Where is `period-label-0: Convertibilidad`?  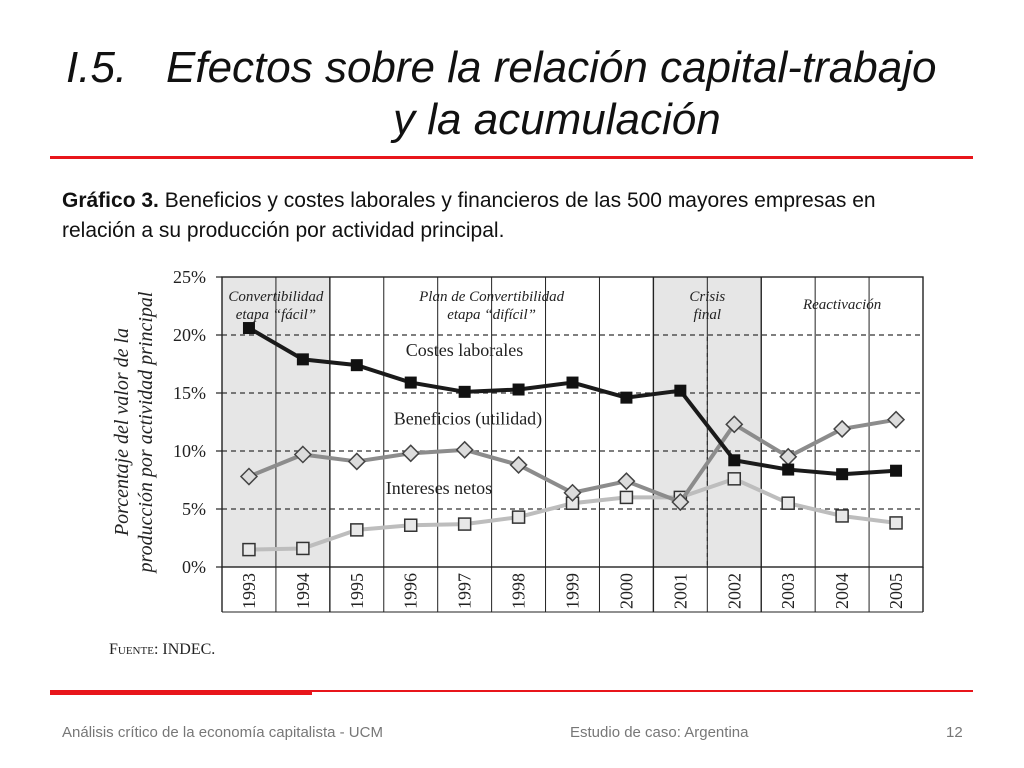
period-label-0: Convertibilidad is located at coordinates (275, 297).